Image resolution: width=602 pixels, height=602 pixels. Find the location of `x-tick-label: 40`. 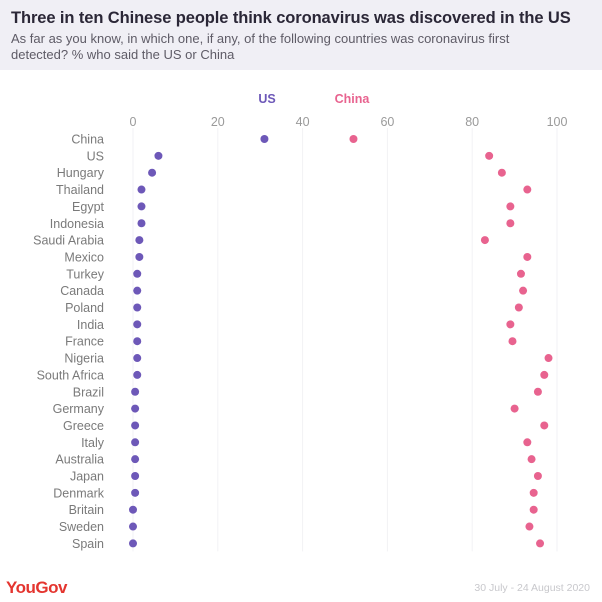

x-tick-label: 40 is located at coordinates (303, 122).